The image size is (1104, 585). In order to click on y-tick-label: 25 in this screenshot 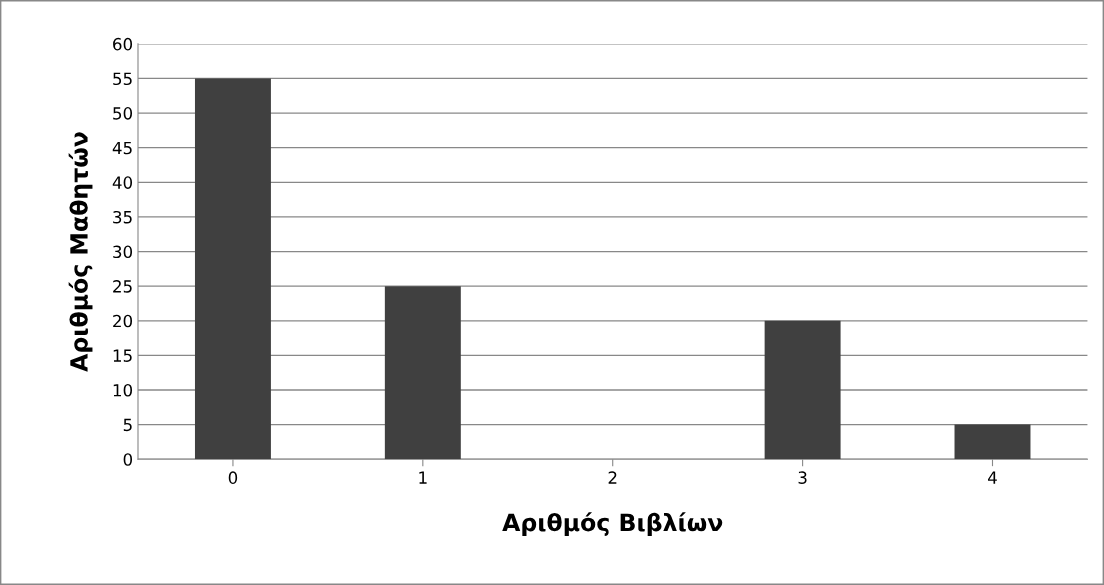, I will do `click(122, 286)`.